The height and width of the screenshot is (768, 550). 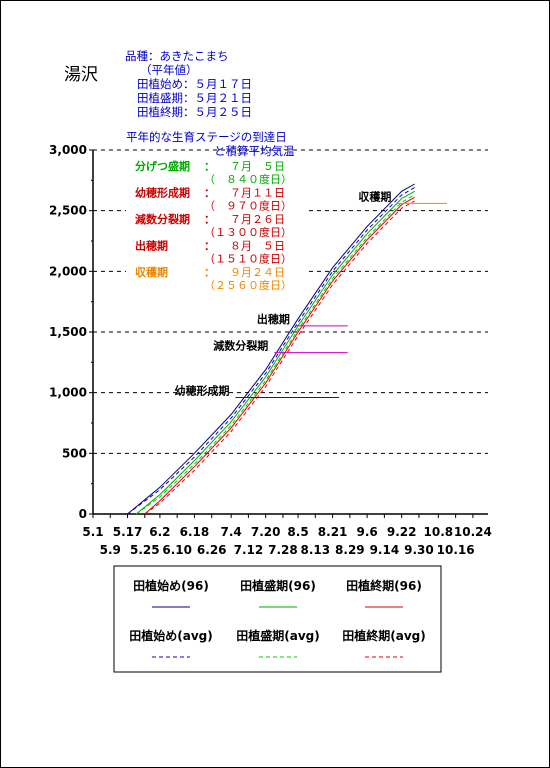 What do you see at coordinates (249, 550) in the screenshot?
I see `x-tick-label: 7.12` at bounding box center [249, 550].